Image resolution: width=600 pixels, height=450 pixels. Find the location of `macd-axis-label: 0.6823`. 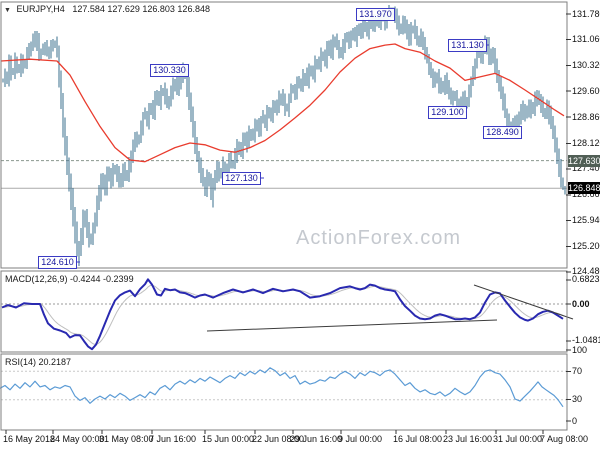

macd-axis-label: 0.6823 is located at coordinates (586, 279).